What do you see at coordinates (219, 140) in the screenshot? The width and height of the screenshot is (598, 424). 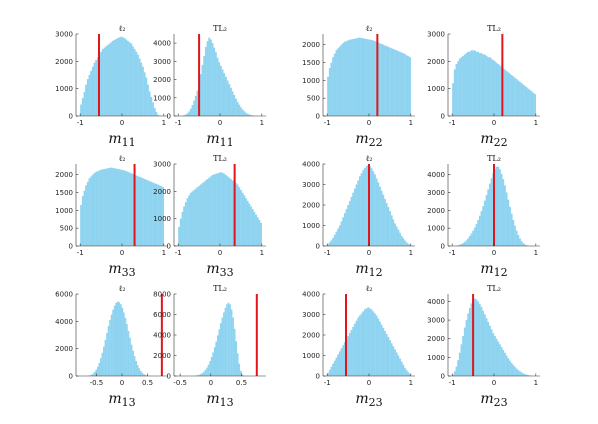 I see `x-axis-label: m11` at bounding box center [219, 140].